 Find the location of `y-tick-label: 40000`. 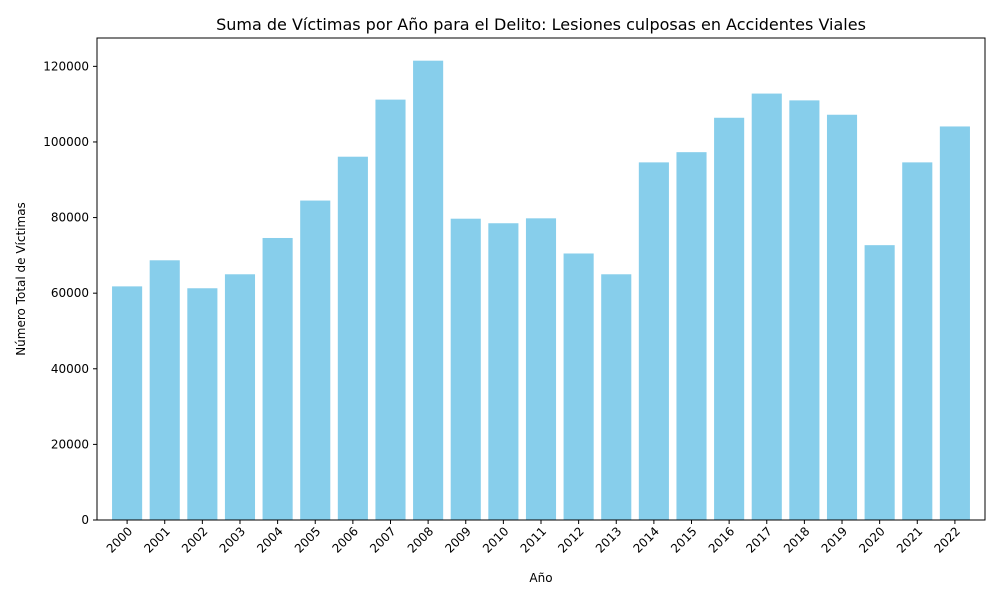

y-tick-label: 40000 is located at coordinates (70, 369).